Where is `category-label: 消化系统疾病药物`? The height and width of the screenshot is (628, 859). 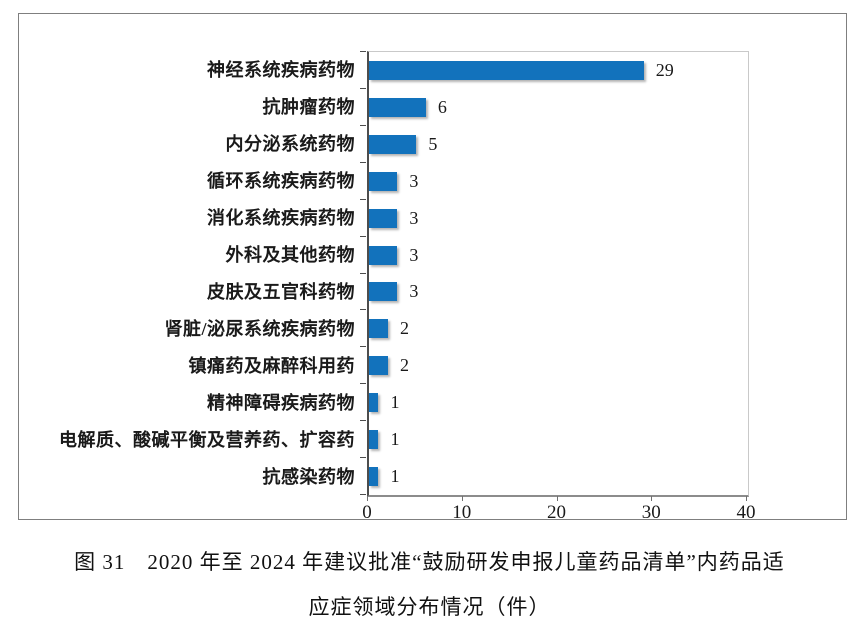
category-label: 消化系统疾病药物 is located at coordinates (281, 218).